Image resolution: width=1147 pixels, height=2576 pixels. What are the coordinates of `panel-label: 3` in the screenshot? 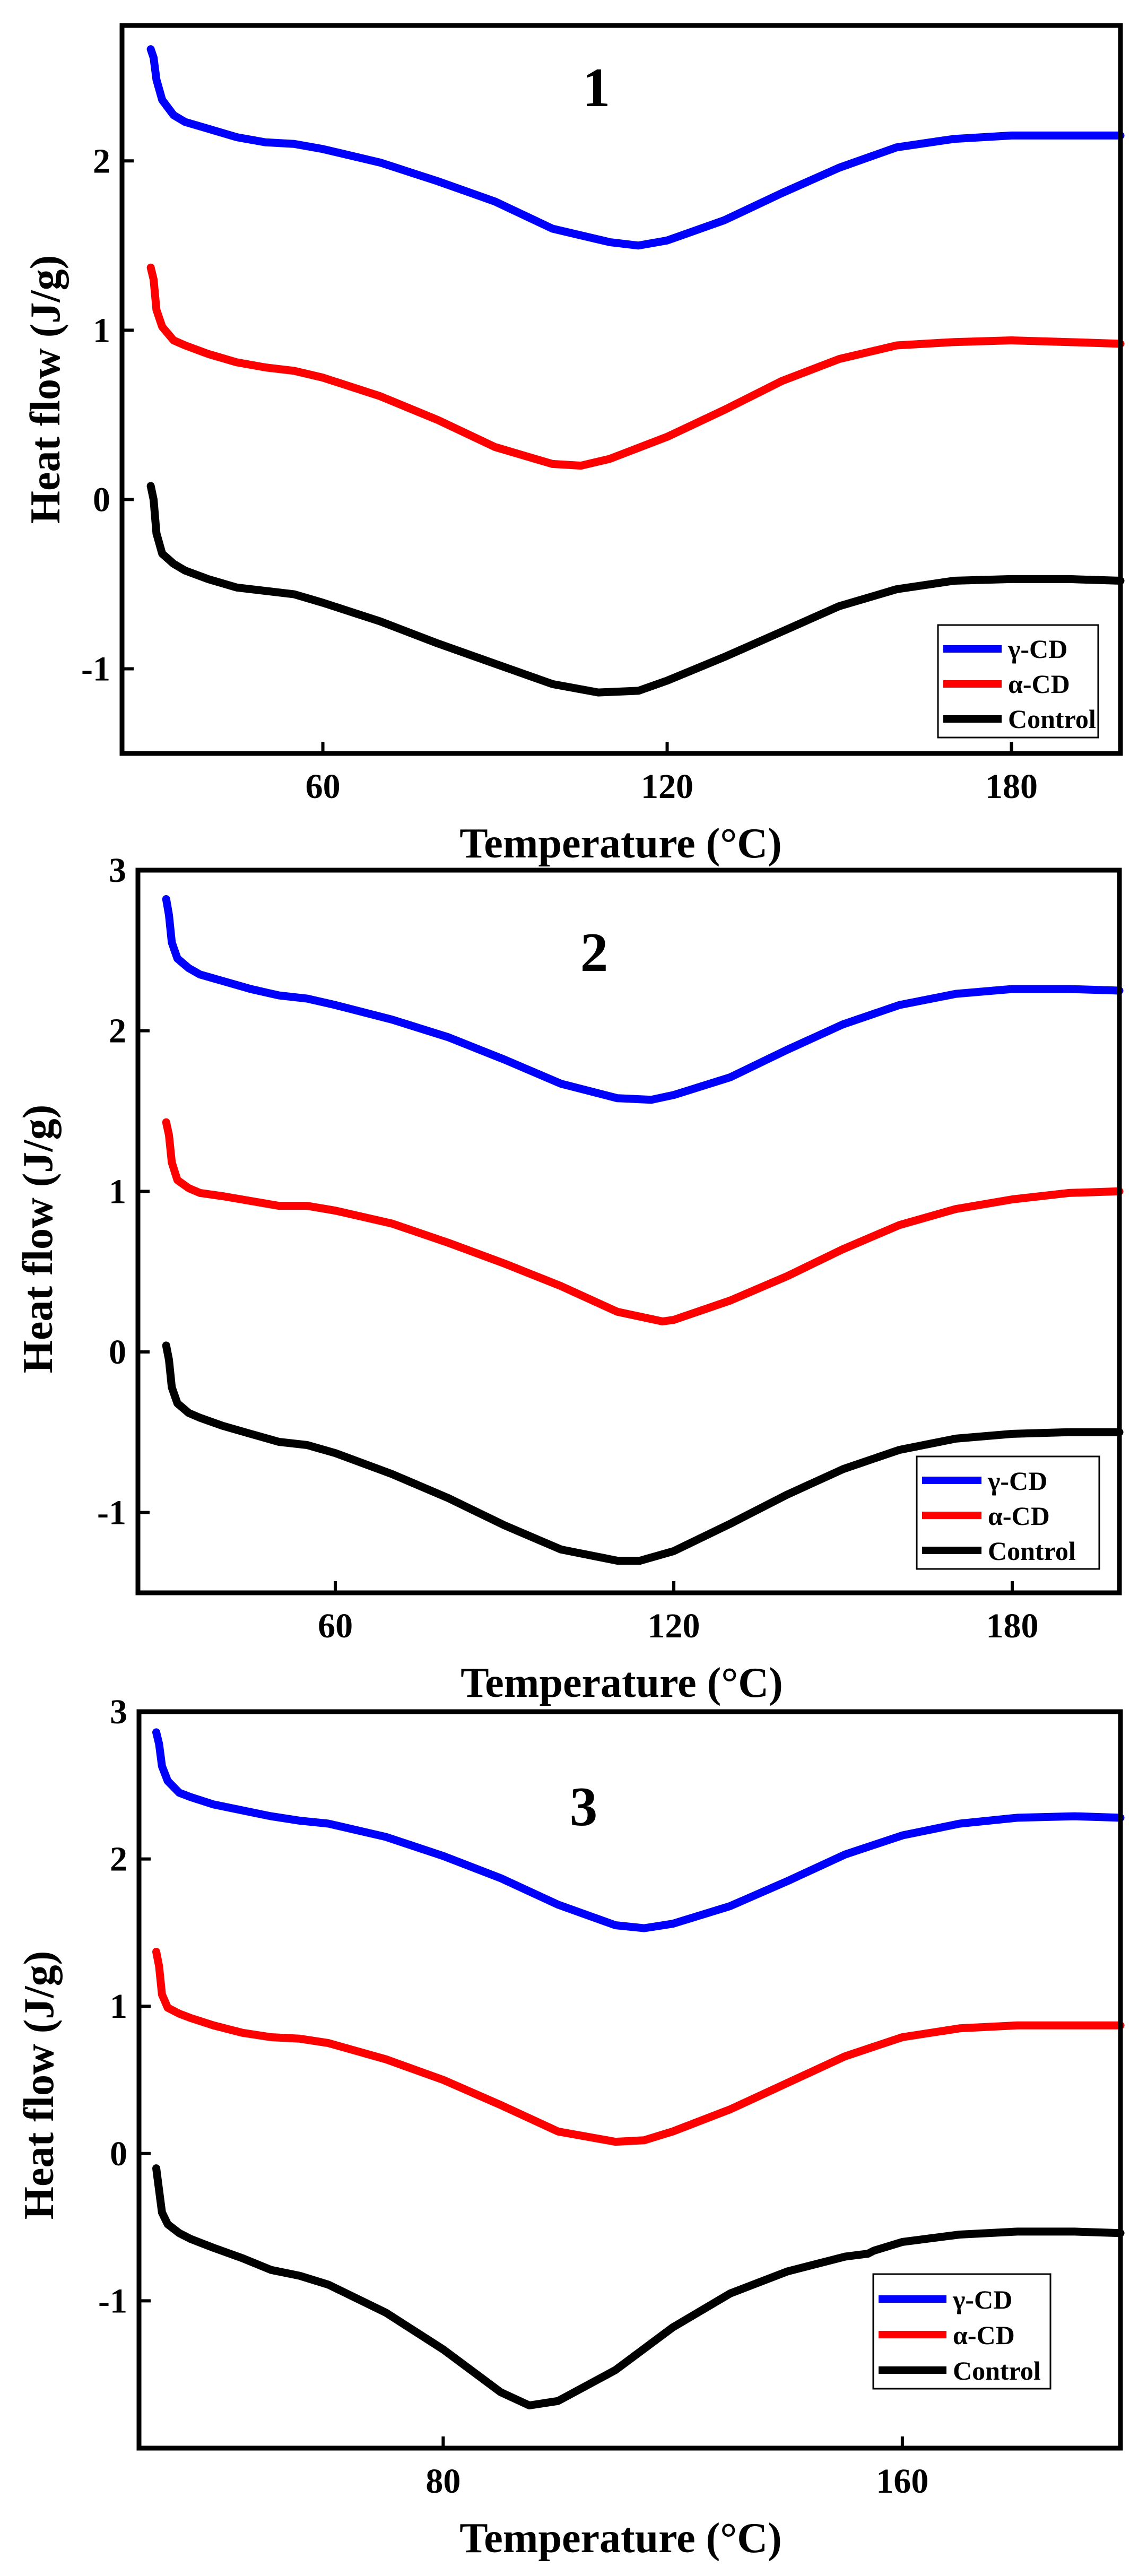 It's located at (584, 1806).